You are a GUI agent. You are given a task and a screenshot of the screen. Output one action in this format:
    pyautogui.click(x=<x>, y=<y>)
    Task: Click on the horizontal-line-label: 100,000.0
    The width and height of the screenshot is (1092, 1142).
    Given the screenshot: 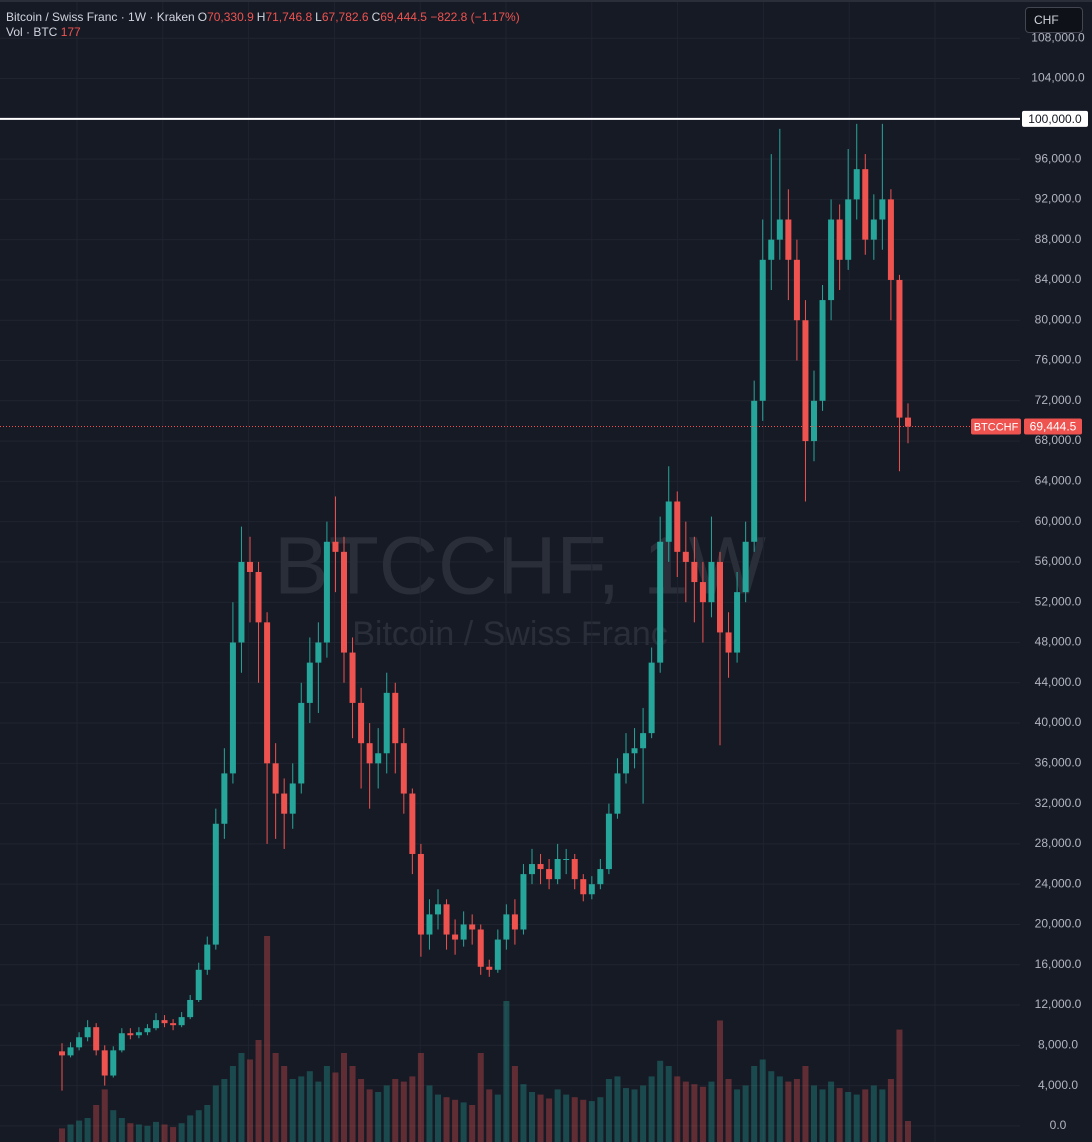 What is the action you would take?
    pyautogui.click(x=1055, y=119)
    